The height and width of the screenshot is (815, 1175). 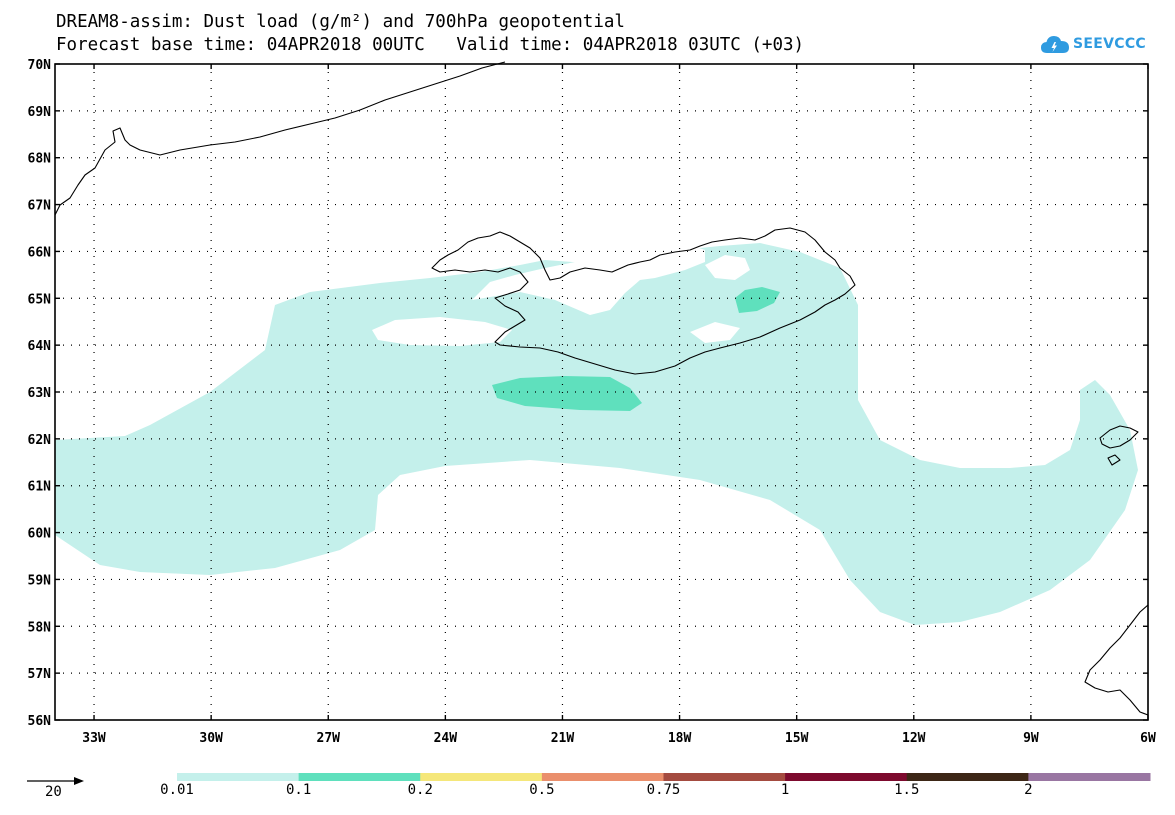 I want to click on wind-reference-value: 20, so click(x=53, y=792).